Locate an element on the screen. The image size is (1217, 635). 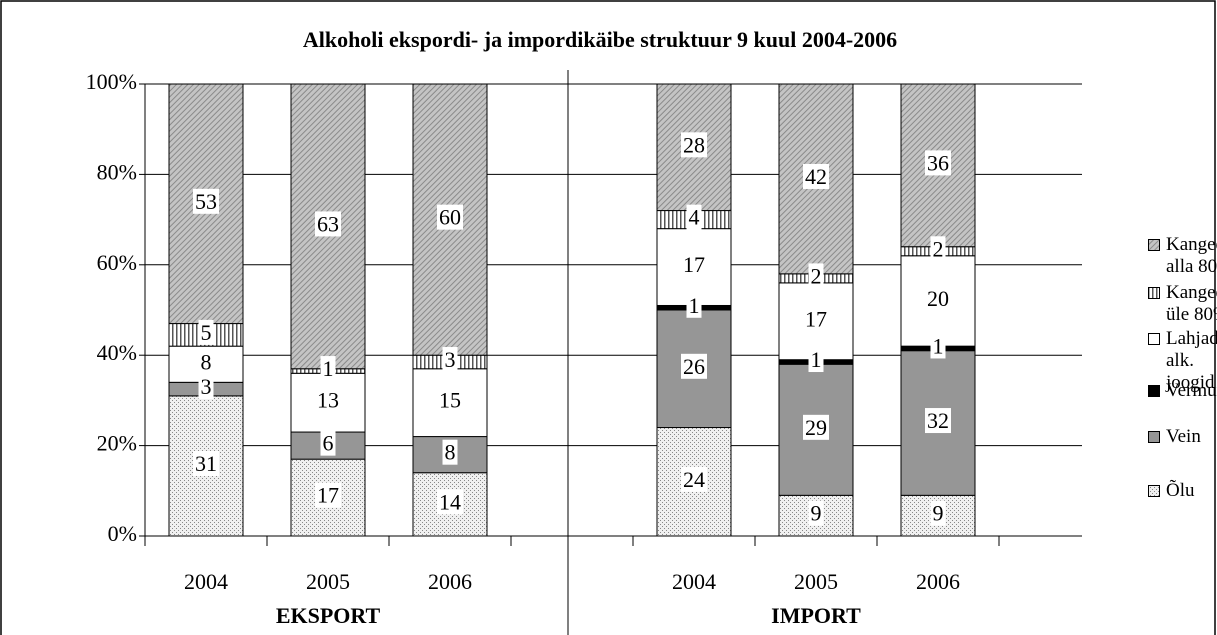
data-label: 42 is located at coordinates (816, 176).